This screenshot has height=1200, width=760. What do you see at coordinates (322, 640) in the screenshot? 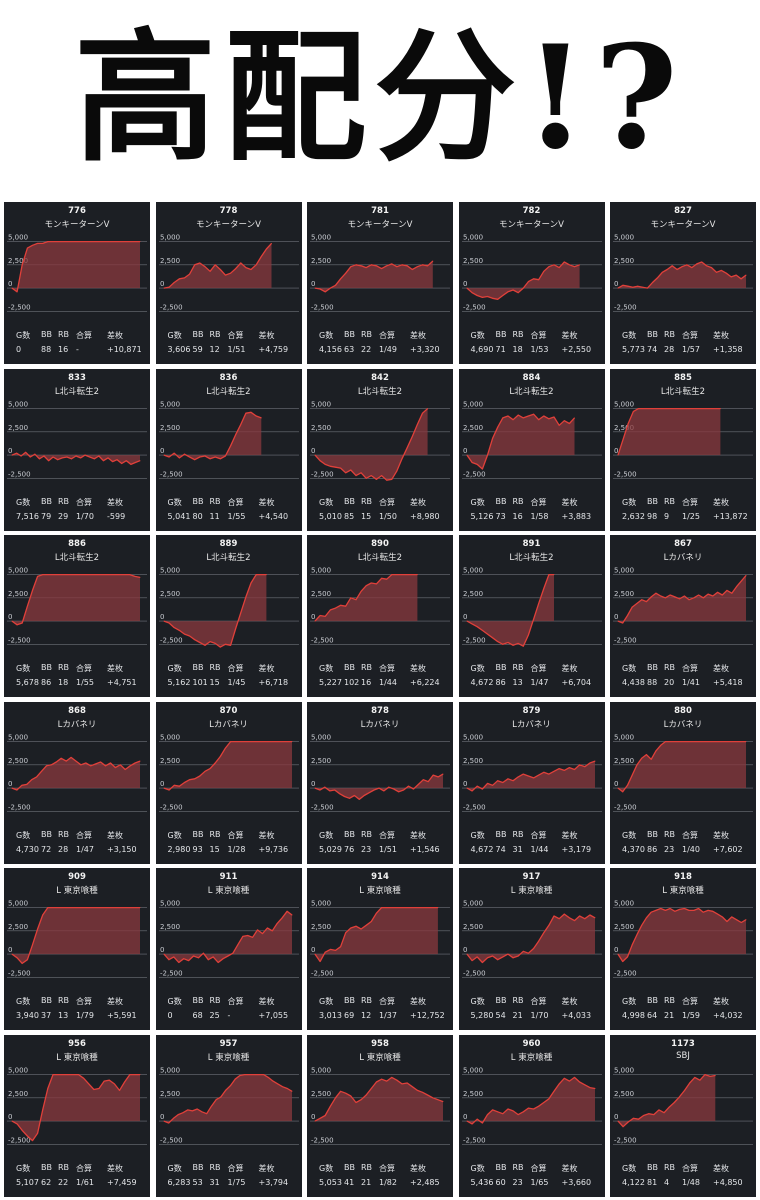
I see `y-tick-label: -2,500` at bounding box center [322, 640].